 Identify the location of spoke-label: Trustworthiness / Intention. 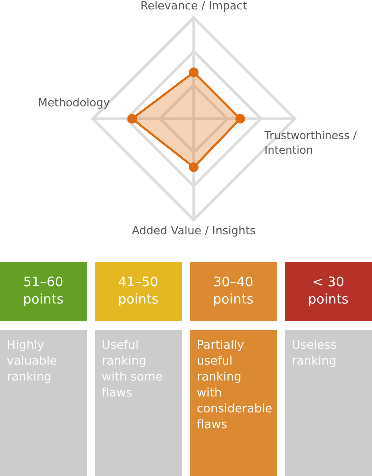
(310, 142).